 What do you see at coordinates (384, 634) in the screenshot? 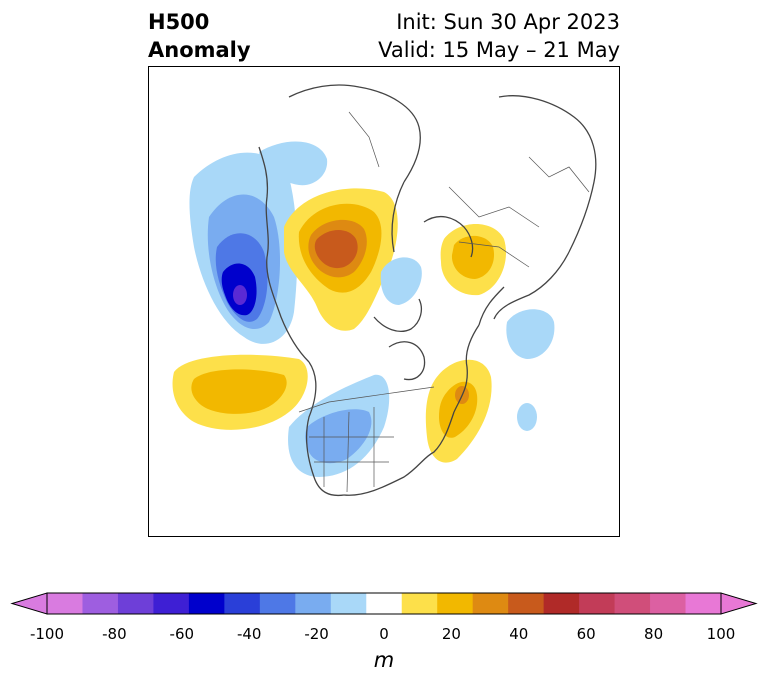
I see `colorbar-tick-label: 0` at bounding box center [384, 634].